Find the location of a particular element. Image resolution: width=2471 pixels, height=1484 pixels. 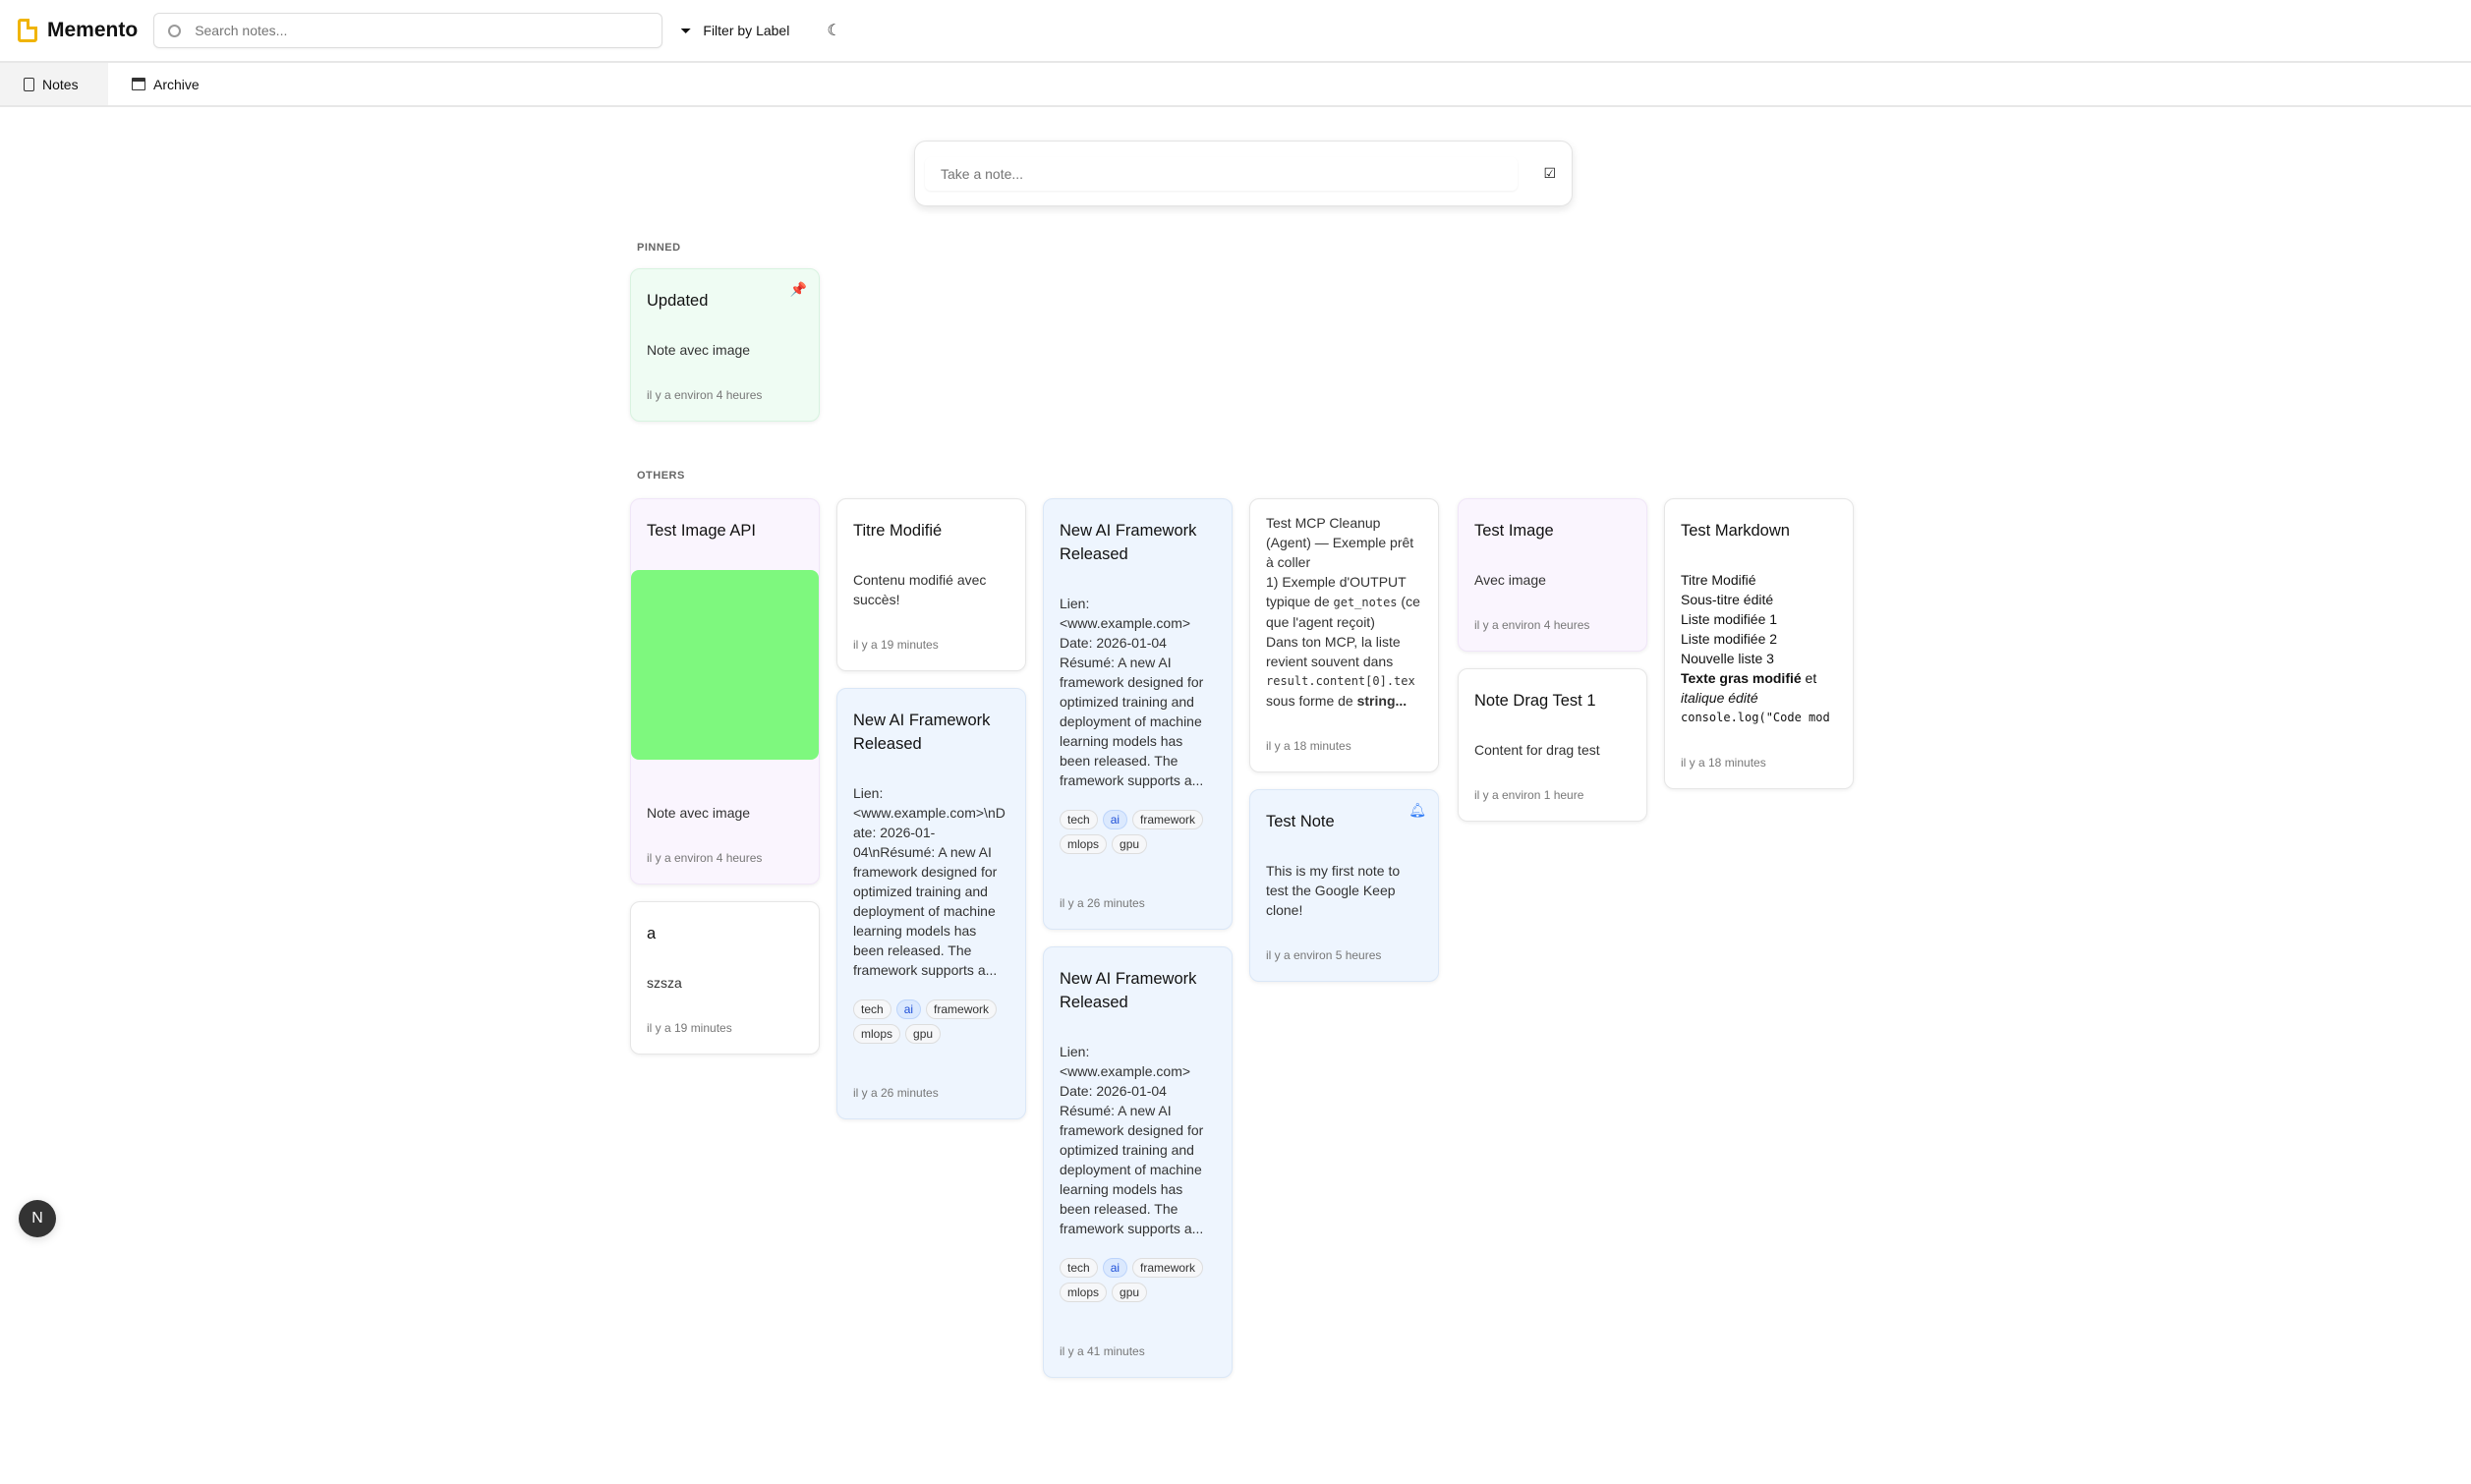

moon-icon: ☾ is located at coordinates (834, 31).